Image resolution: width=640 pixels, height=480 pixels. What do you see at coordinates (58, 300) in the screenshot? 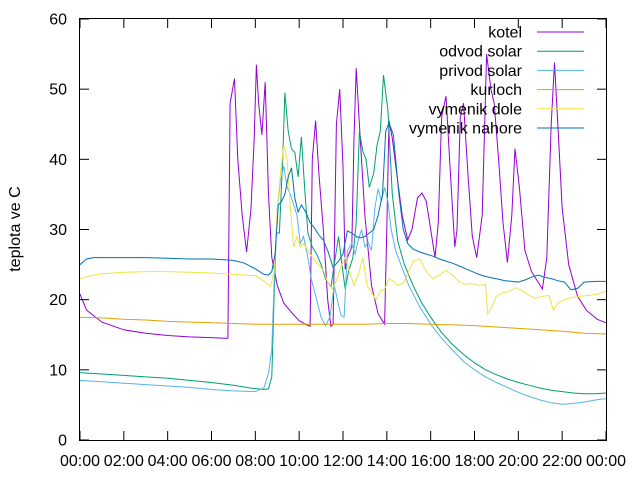
I see `y-tick-label: 20` at bounding box center [58, 300].